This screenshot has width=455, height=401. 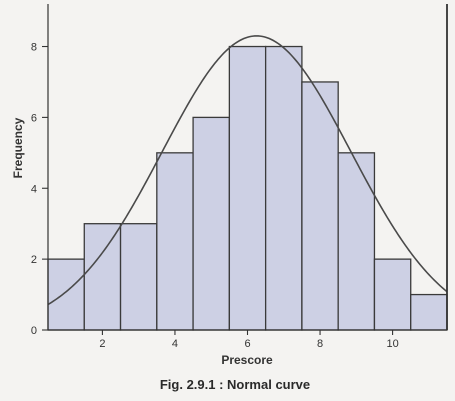 I want to click on x-axis-ticks: 2 4 6 8 10, so click(x=249, y=340).